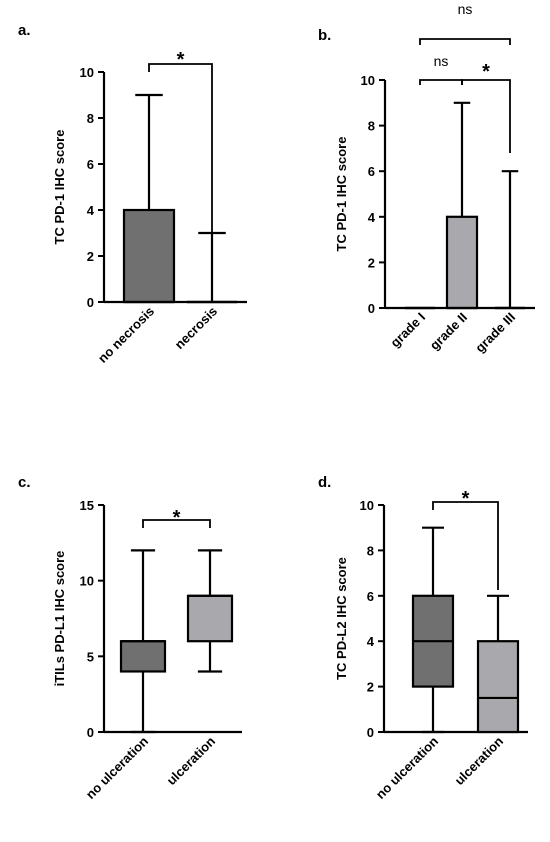 The width and height of the screenshot is (550, 842). What do you see at coordinates (341, 618) in the screenshot?
I see `y-axis-label: TC PD-L2 IHC score` at bounding box center [341, 618].